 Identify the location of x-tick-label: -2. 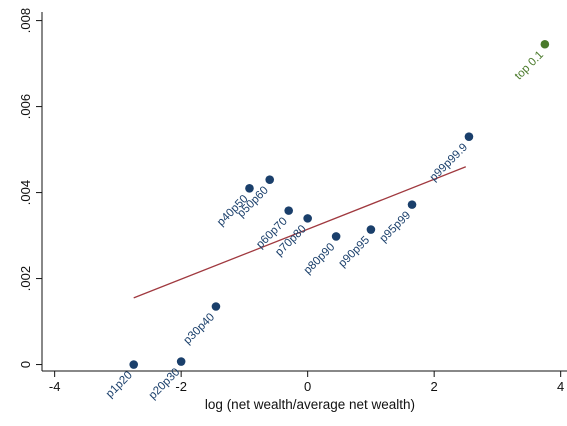
(181, 386).